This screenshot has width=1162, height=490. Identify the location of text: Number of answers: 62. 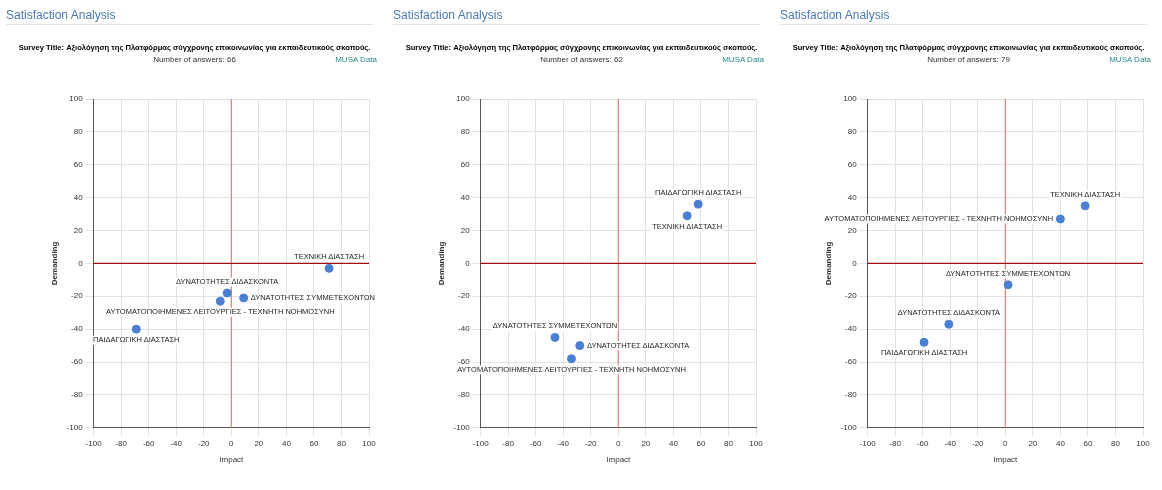
(581, 59).